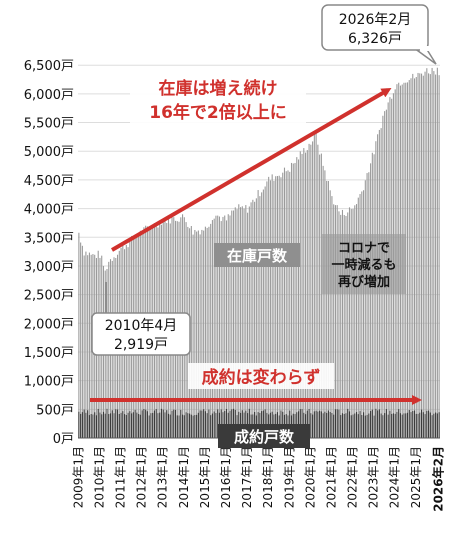 This screenshot has width=450, height=533. Describe the element at coordinates (49, 210) in the screenshot. I see `y-tick-label: 4,000戸` at that location.